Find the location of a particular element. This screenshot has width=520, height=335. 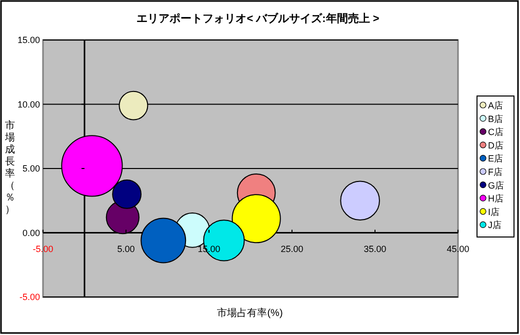

x-axis-title: 市場占有率(%) is located at coordinates (250, 313).